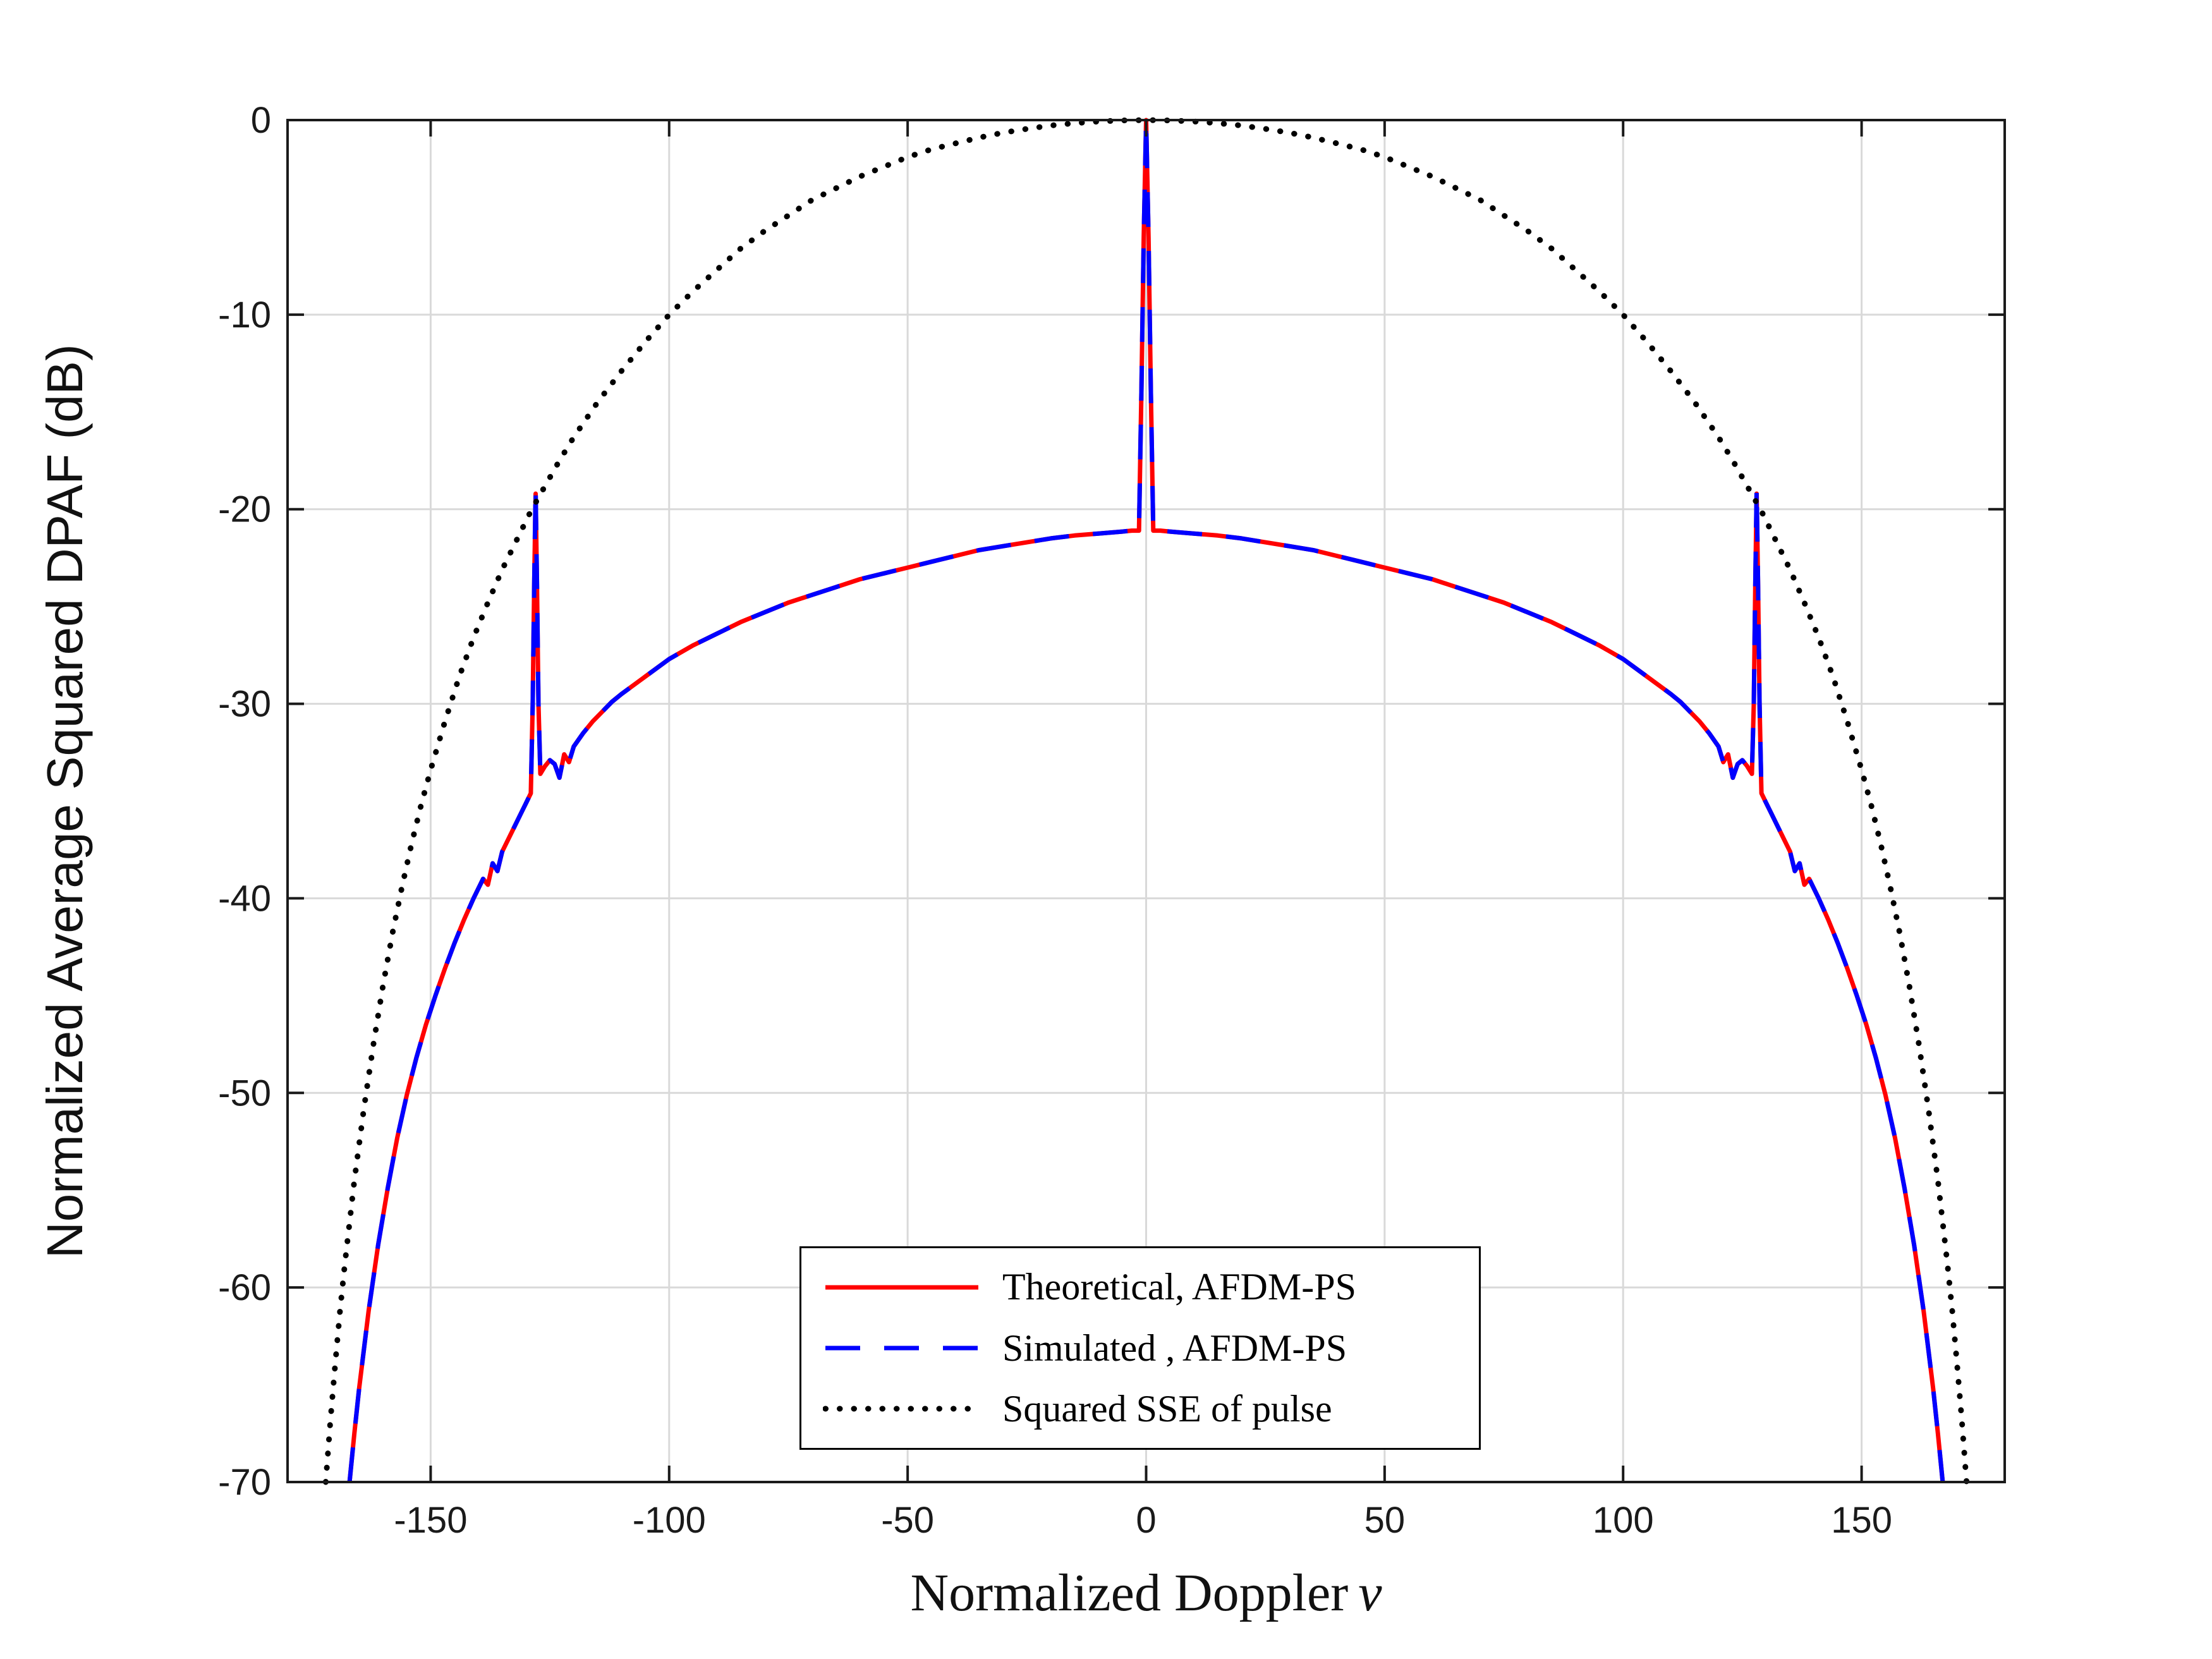  What do you see at coordinates (1623, 1520) in the screenshot?
I see `x-tick-label: 100` at bounding box center [1623, 1520].